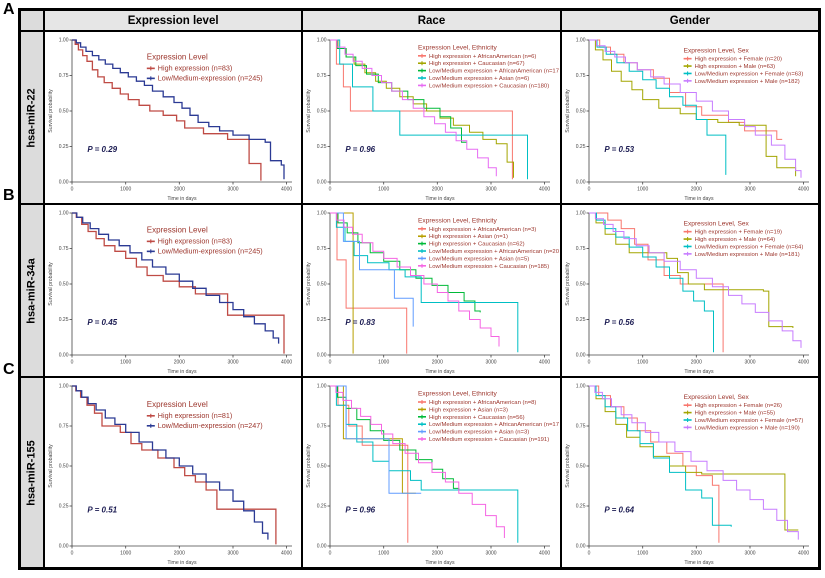 The width and height of the screenshot is (825, 578). I want to click on svg-text: High expression (n=81), so click(195, 415).